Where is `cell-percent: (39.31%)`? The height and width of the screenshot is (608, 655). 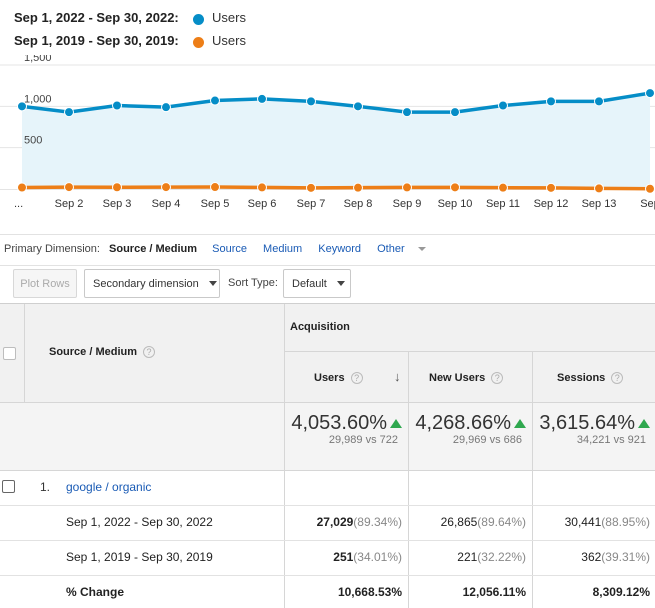 cell-percent: (39.31%) is located at coordinates (625, 557).